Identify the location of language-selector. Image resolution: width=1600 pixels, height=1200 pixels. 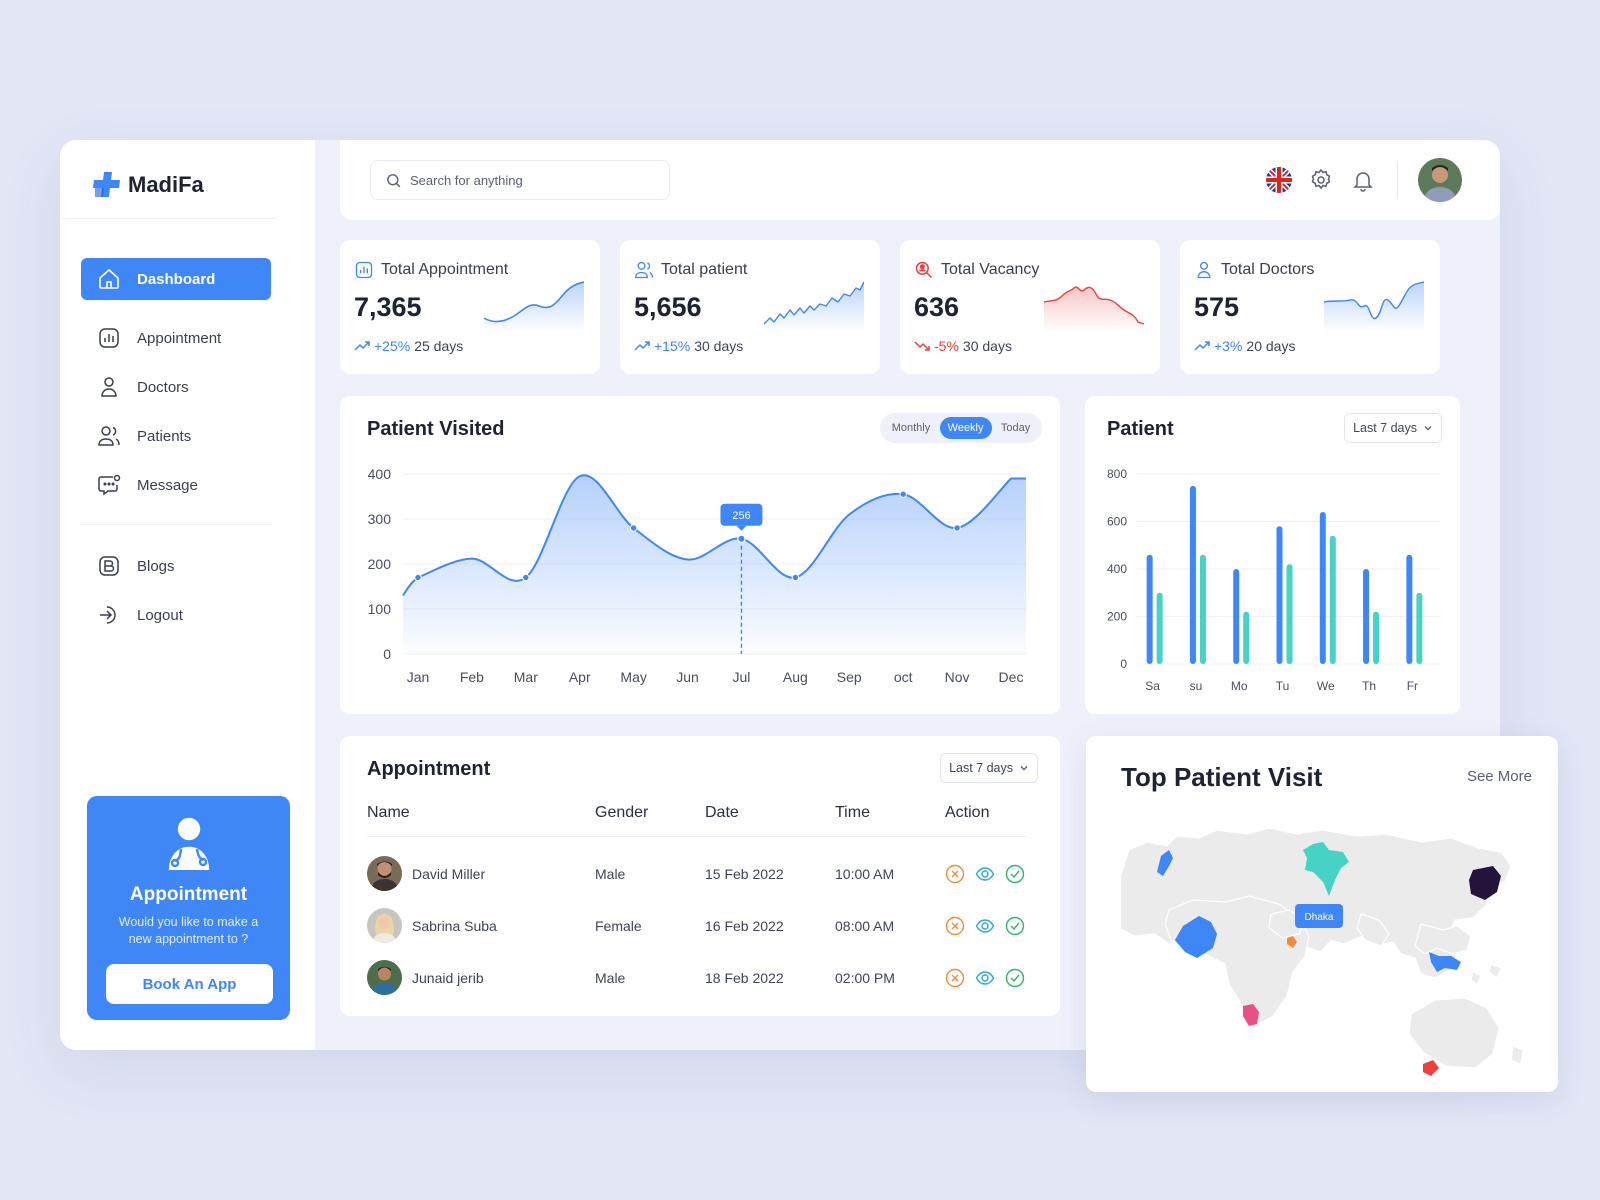
(1279, 180).